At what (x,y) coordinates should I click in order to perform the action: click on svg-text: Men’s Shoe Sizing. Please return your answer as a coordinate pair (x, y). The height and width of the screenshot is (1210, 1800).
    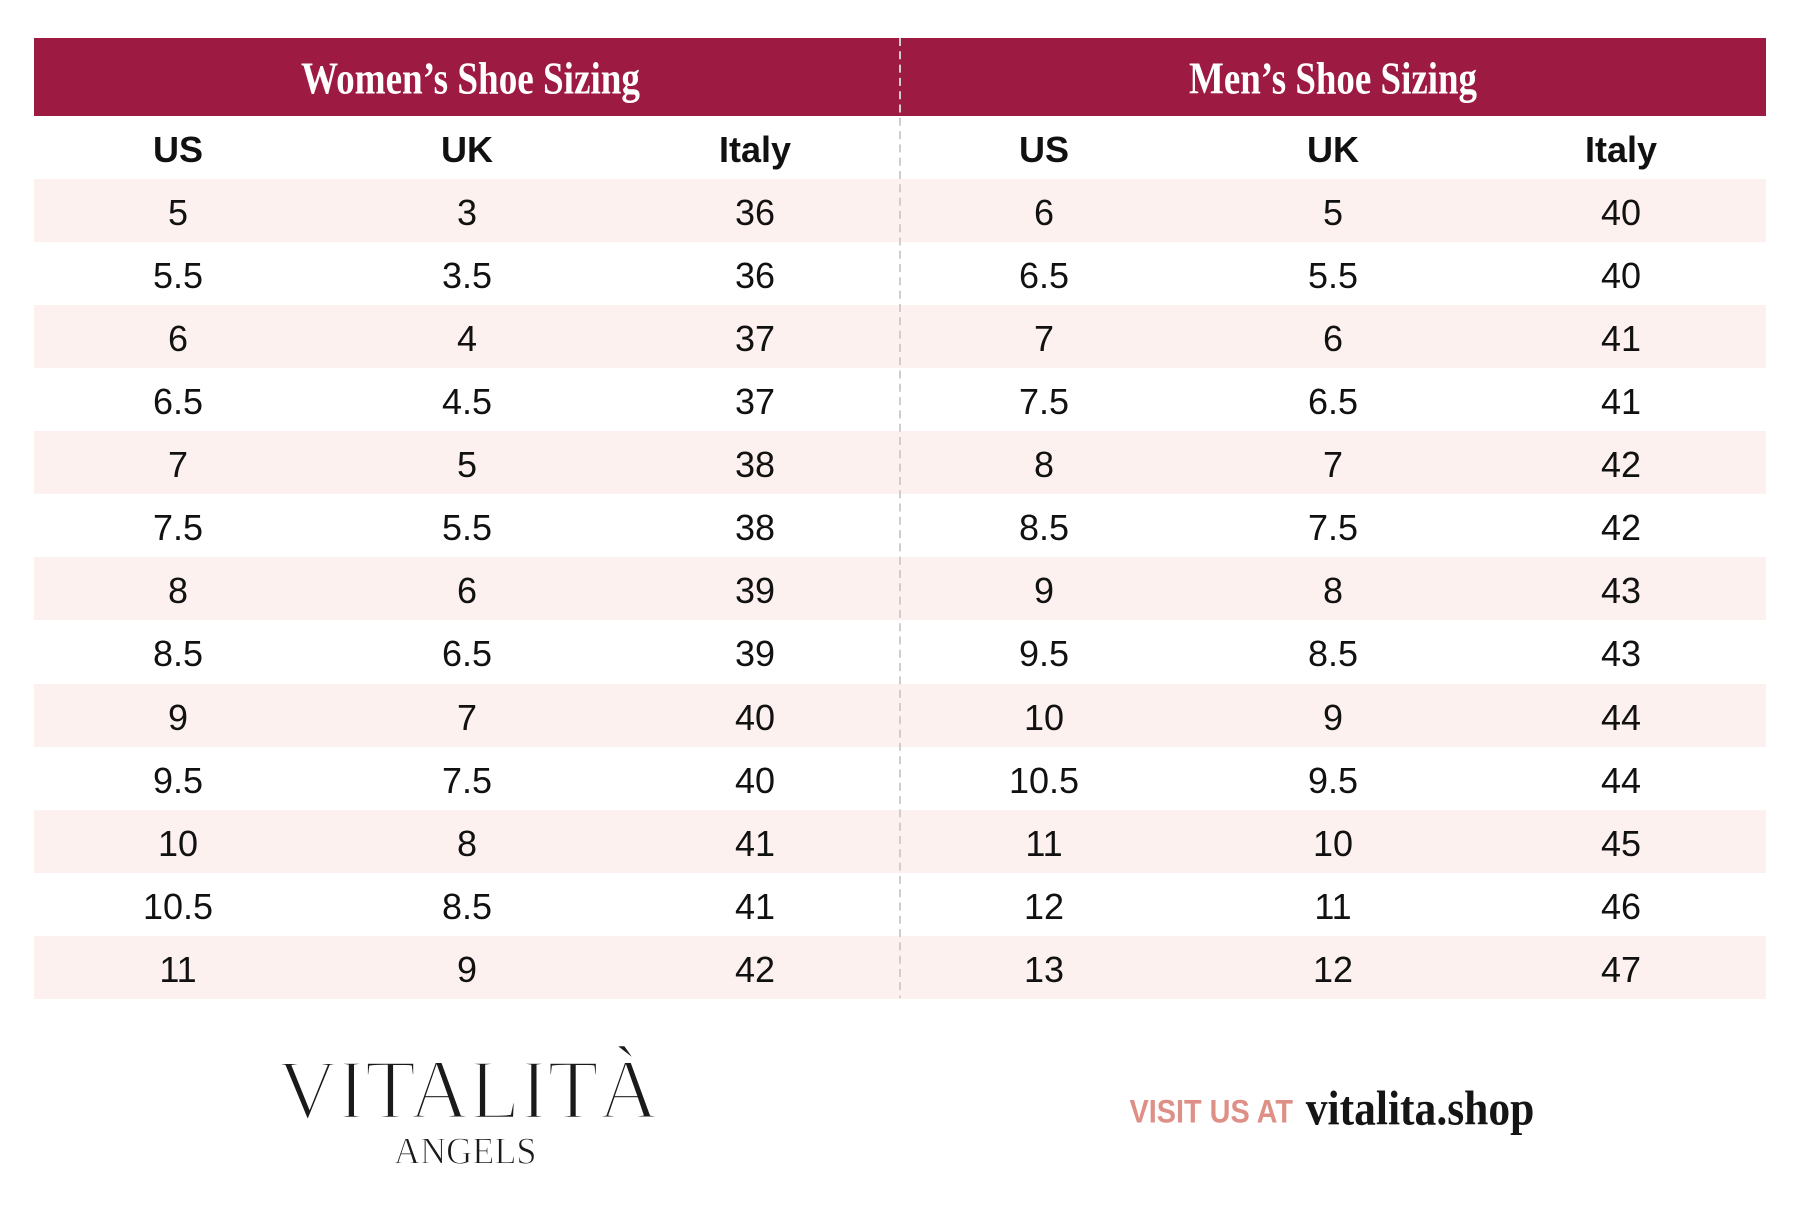
    Looking at the image, I should click on (1333, 79).